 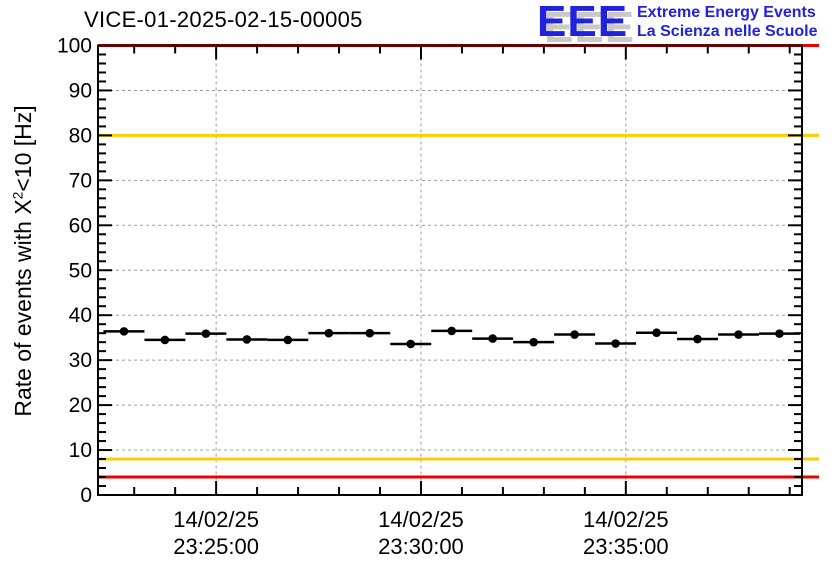 I want to click on y-axis-title-suffix: <10 [Hz], so click(x=23, y=148).